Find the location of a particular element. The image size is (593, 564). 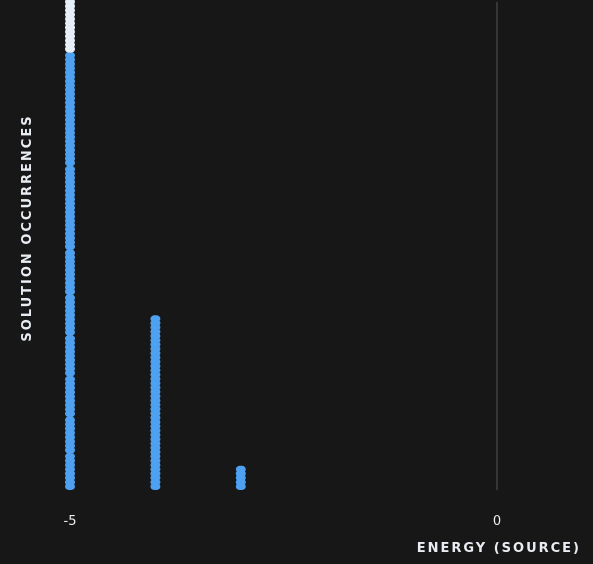

y-axis-label: SOLUTION OCCURRENCES is located at coordinates (27, 227).